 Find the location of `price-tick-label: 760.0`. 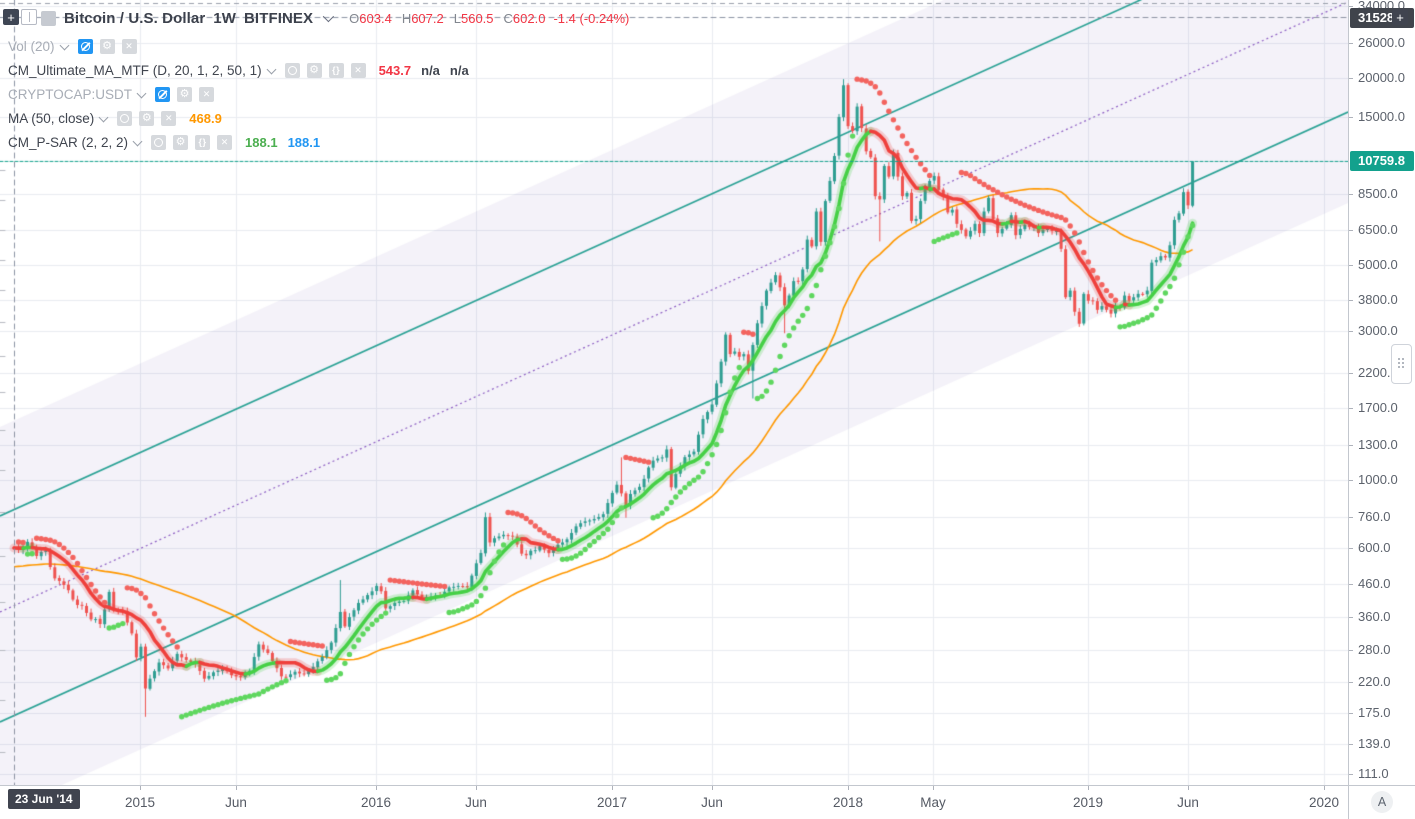

price-tick-label: 760.0 is located at coordinates (1374, 516).